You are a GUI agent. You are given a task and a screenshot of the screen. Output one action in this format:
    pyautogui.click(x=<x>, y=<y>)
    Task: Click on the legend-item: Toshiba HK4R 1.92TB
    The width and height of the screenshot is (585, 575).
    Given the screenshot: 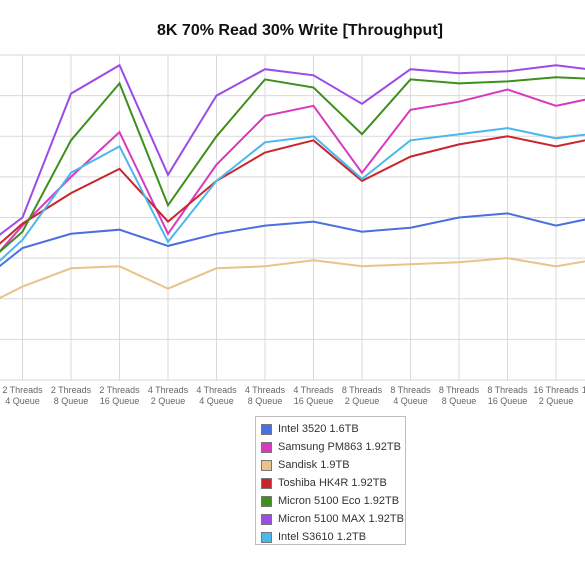 What is the action you would take?
    pyautogui.click(x=333, y=483)
    